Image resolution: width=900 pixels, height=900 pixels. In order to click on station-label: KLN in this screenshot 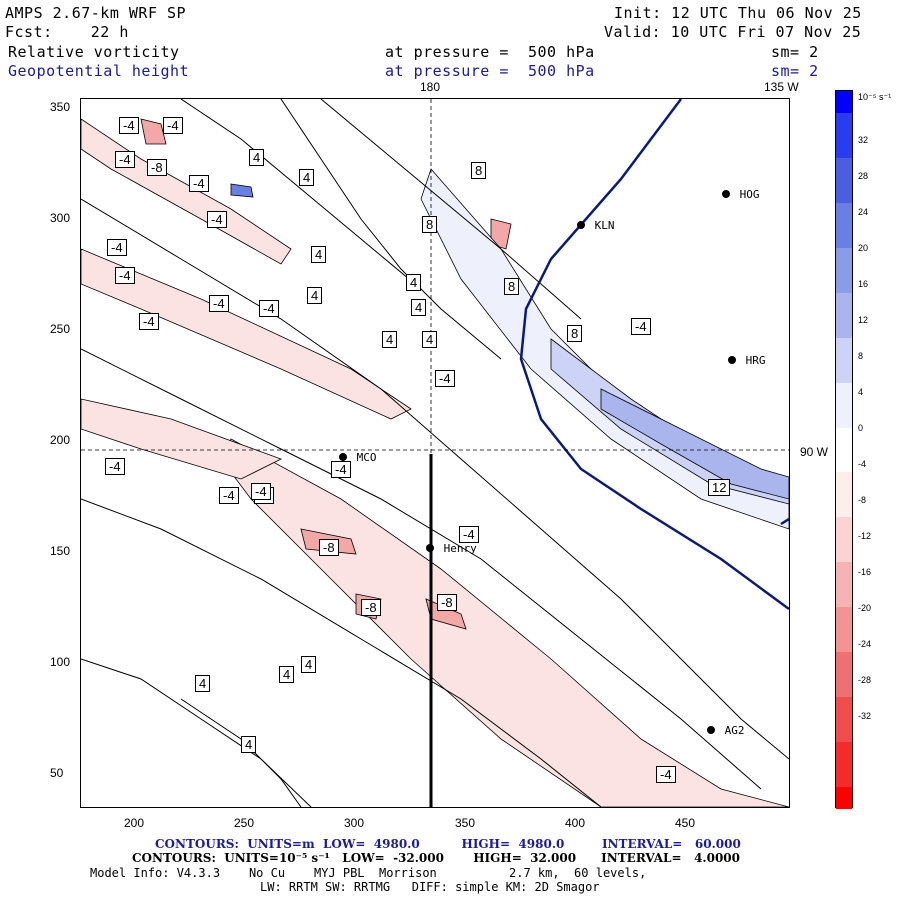, I will do `click(604, 225)`.